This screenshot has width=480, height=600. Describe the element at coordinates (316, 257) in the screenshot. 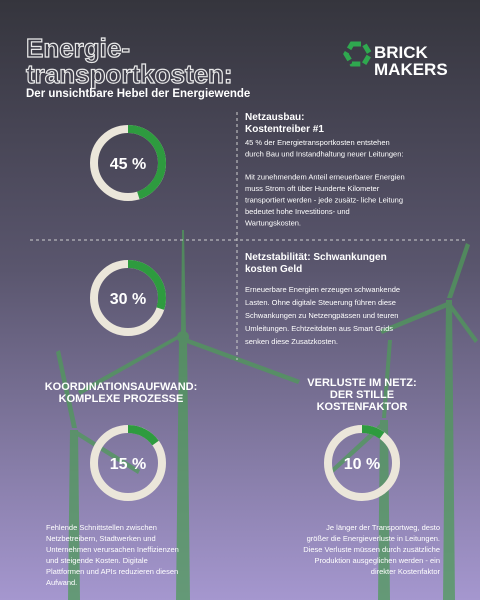

I see `section-heading: Netzstabilität: Schwankungen` at that location.